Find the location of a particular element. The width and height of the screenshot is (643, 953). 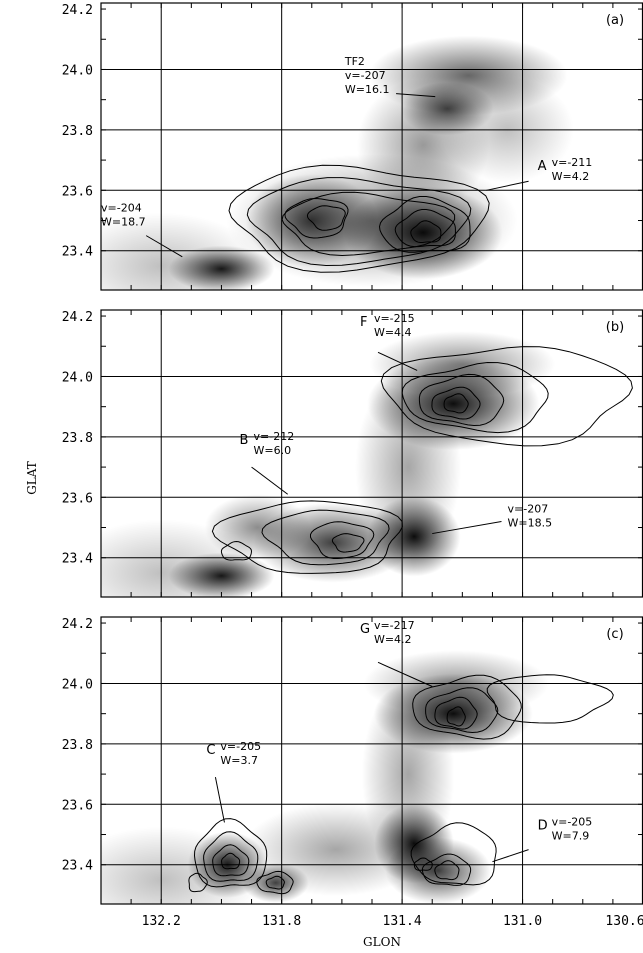

panel-label: (a) is located at coordinates (615, 20).